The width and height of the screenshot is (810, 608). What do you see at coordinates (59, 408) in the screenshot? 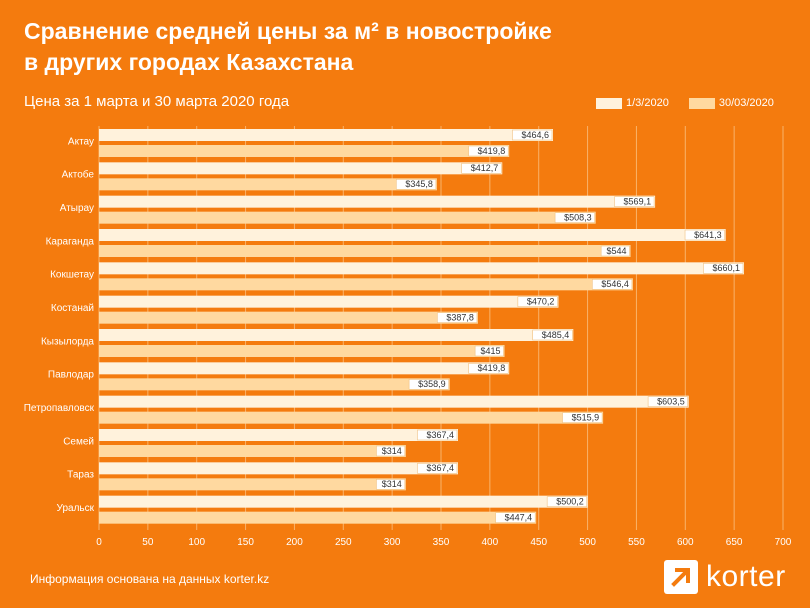
I see `category-label: Петропавловск` at bounding box center [59, 408].